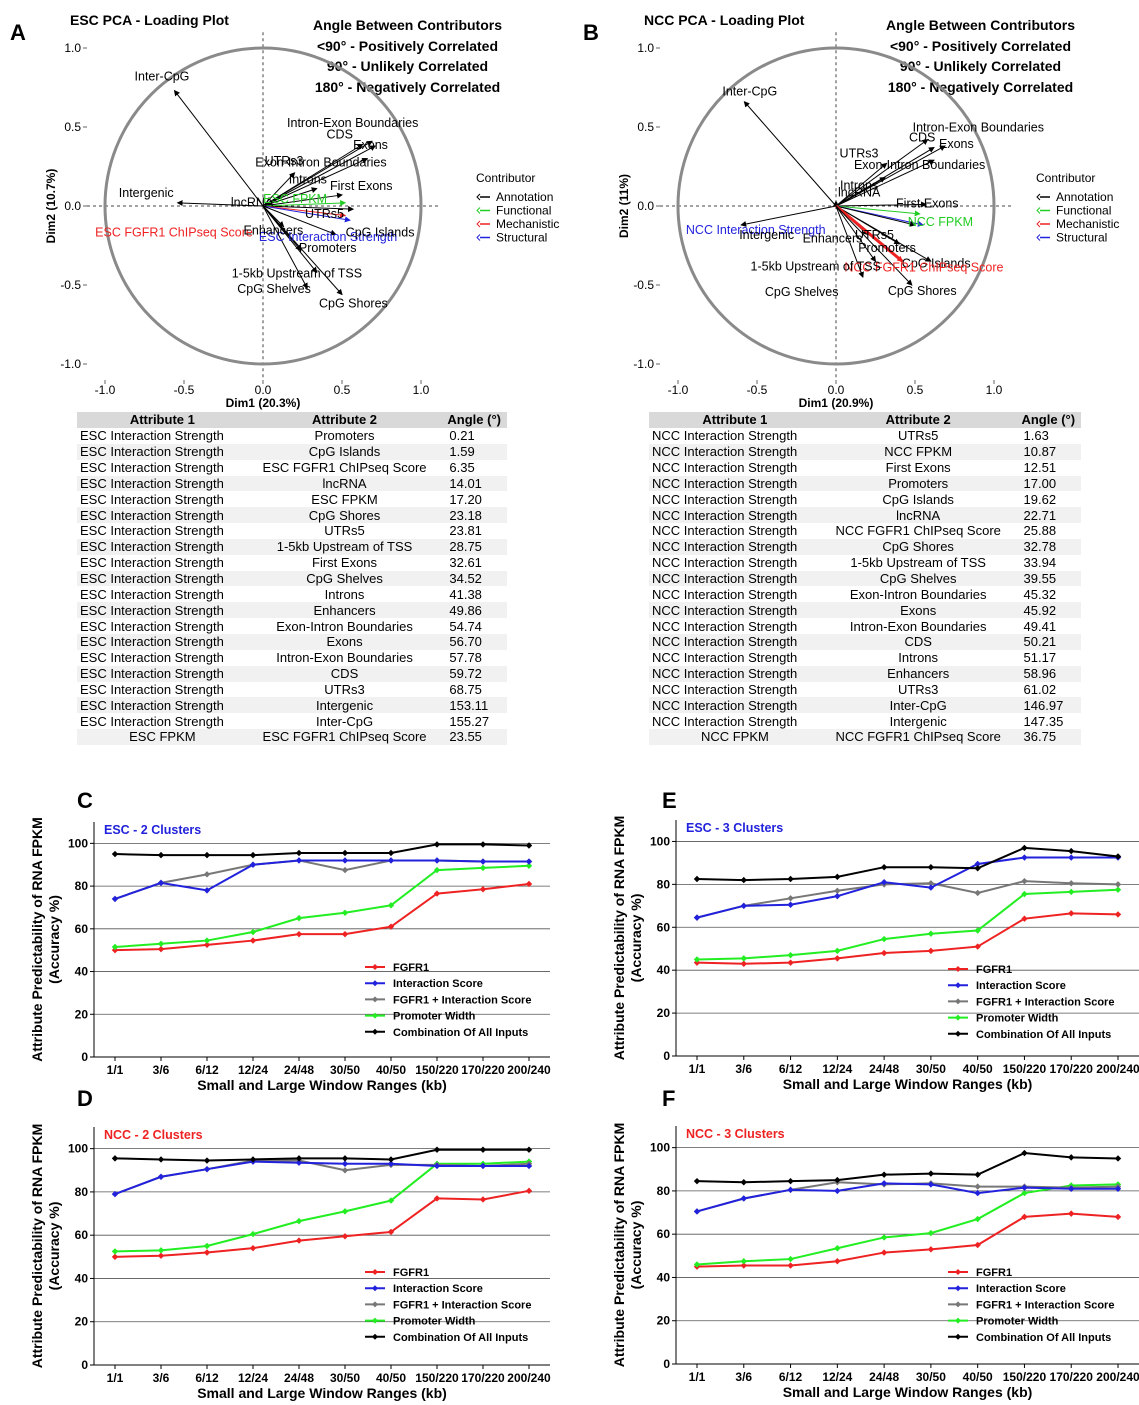  Describe the element at coordinates (918, 737) in the screenshot. I see `cell-attribute-2: NCC FGFR1 ChIPseq Score` at that location.